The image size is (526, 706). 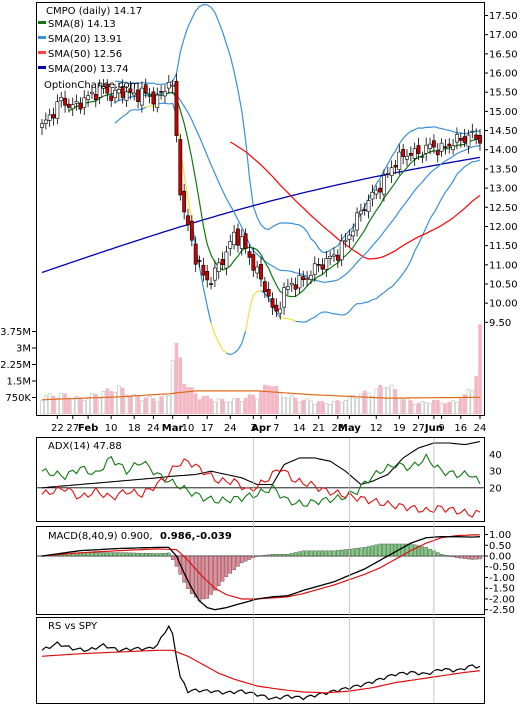 I want to click on macd-y-tick-label: -1.50, so click(x=502, y=589).